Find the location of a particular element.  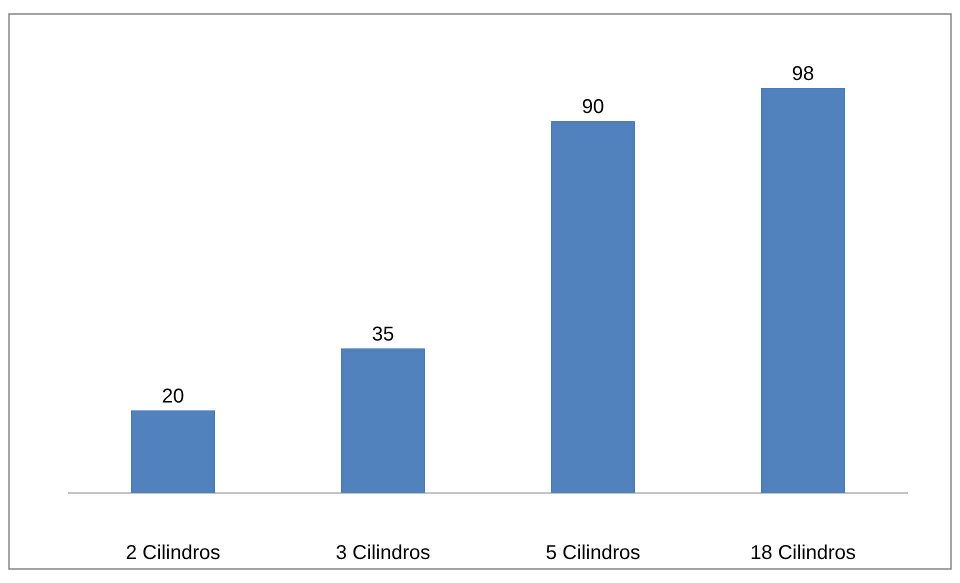

x-tick-label: 18 Cilindros is located at coordinates (803, 553).